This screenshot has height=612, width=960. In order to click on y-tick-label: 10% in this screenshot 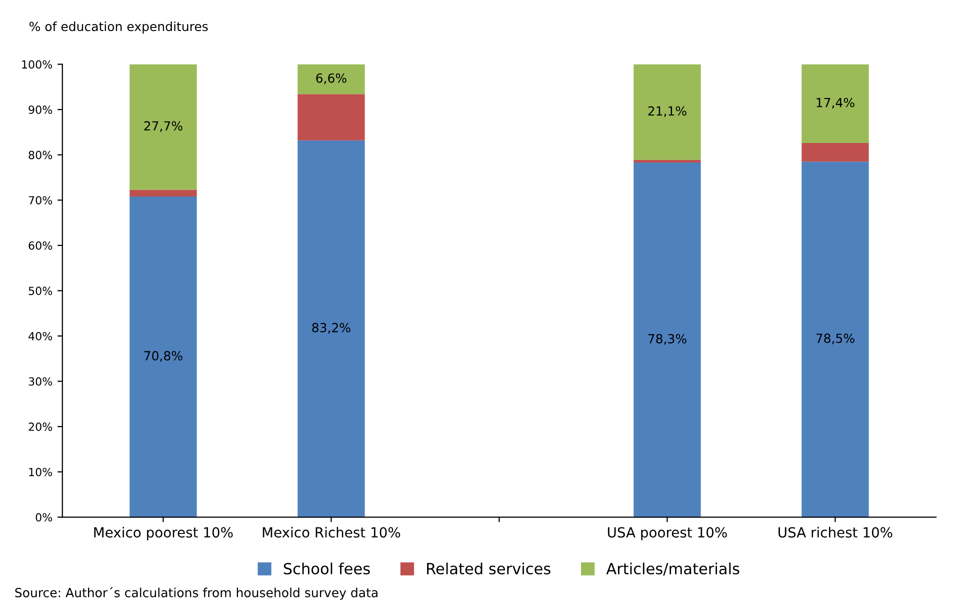, I will do `click(40, 472)`.